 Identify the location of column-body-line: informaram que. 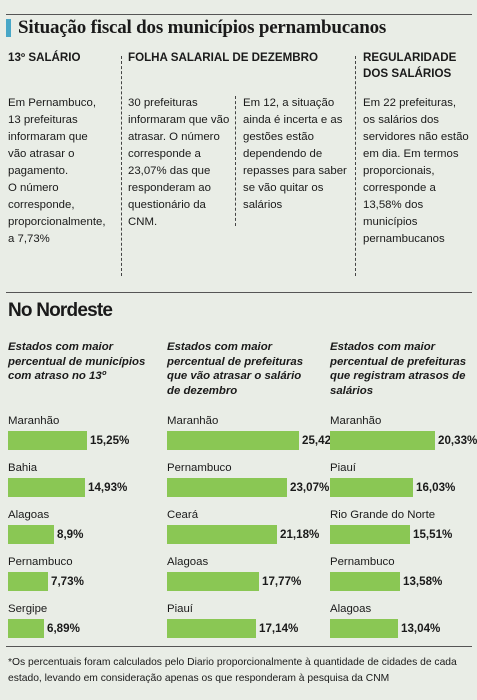
(48, 137).